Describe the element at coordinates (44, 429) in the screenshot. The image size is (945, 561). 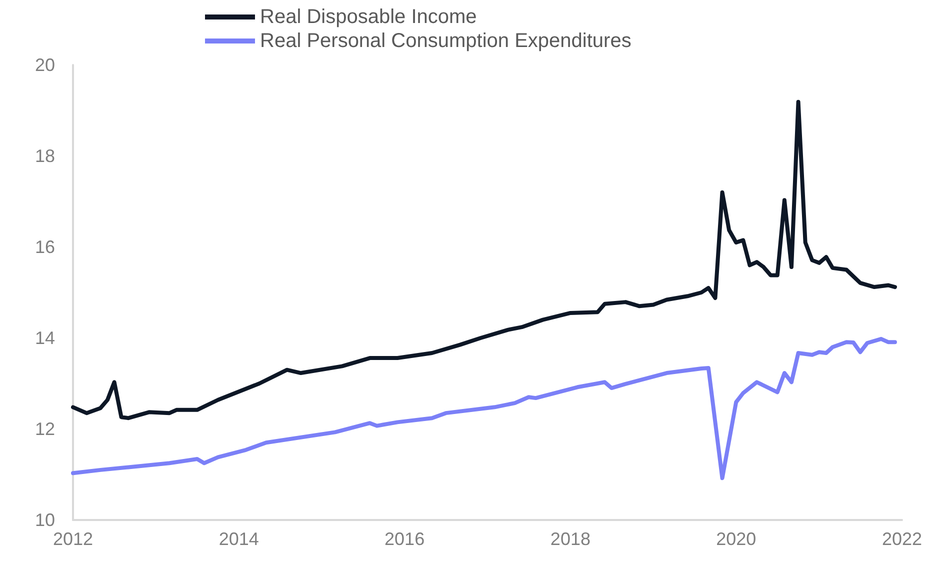
I see `y-tick-label: 12` at that location.